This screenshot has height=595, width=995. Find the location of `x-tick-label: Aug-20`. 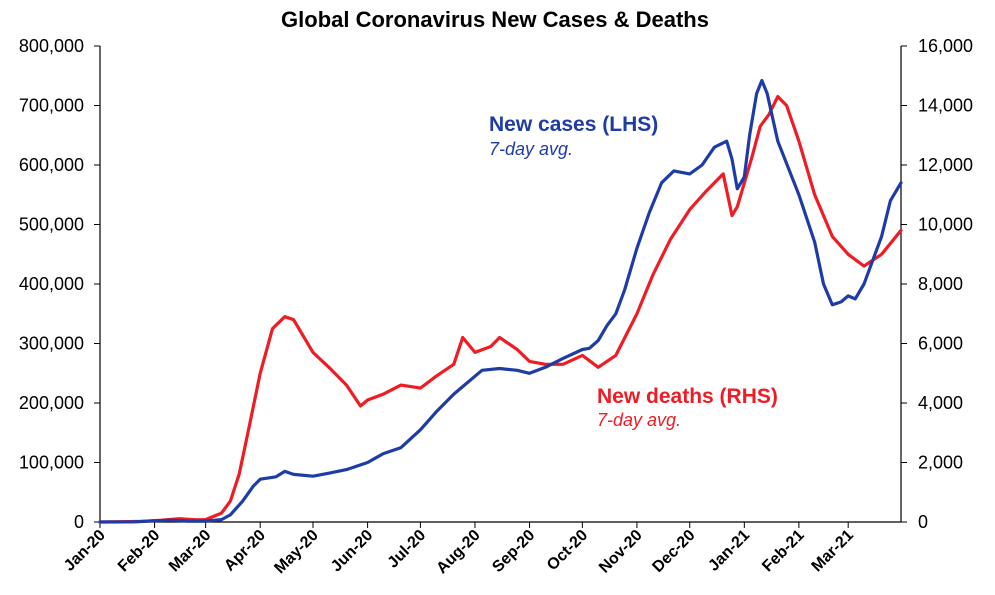

x-tick-label: Aug-20 is located at coordinates (458, 552).